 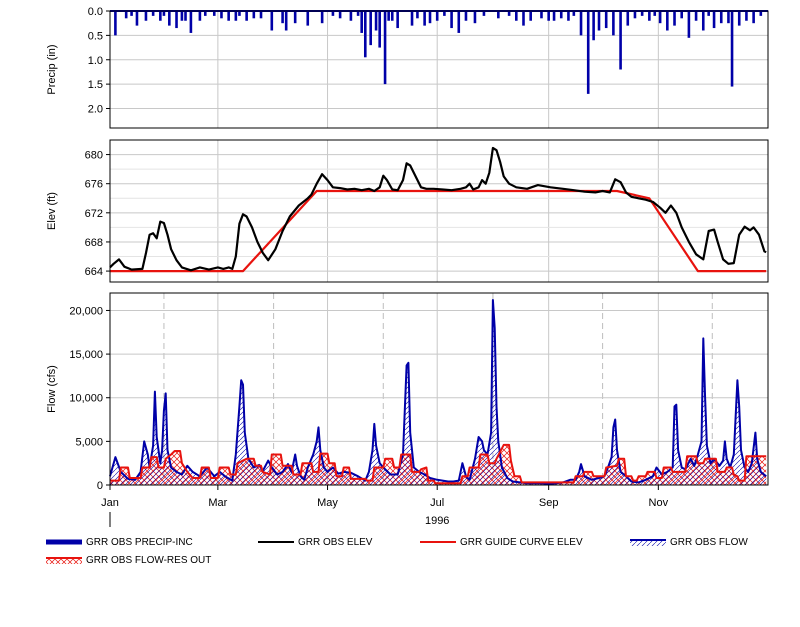 I want to click on legend-item-guide: GRR GUIDE CURVE ELEV, so click(x=501, y=542).